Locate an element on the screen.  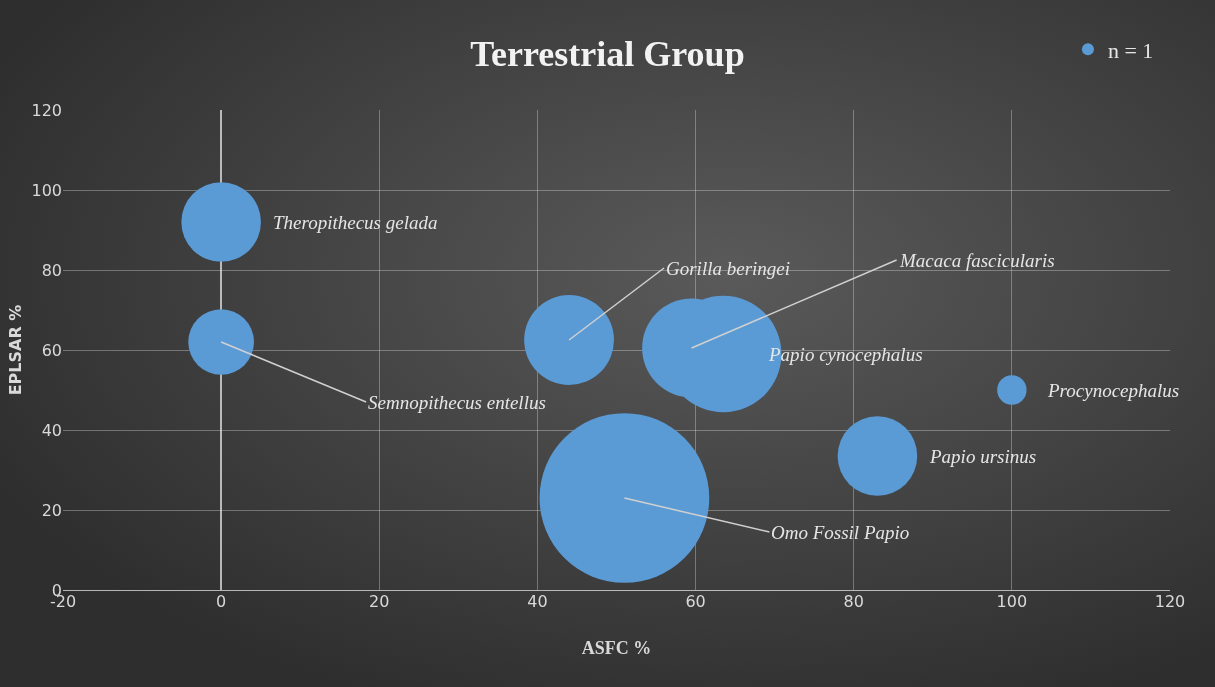
x-tick-label: 100 is located at coordinates (1012, 601).